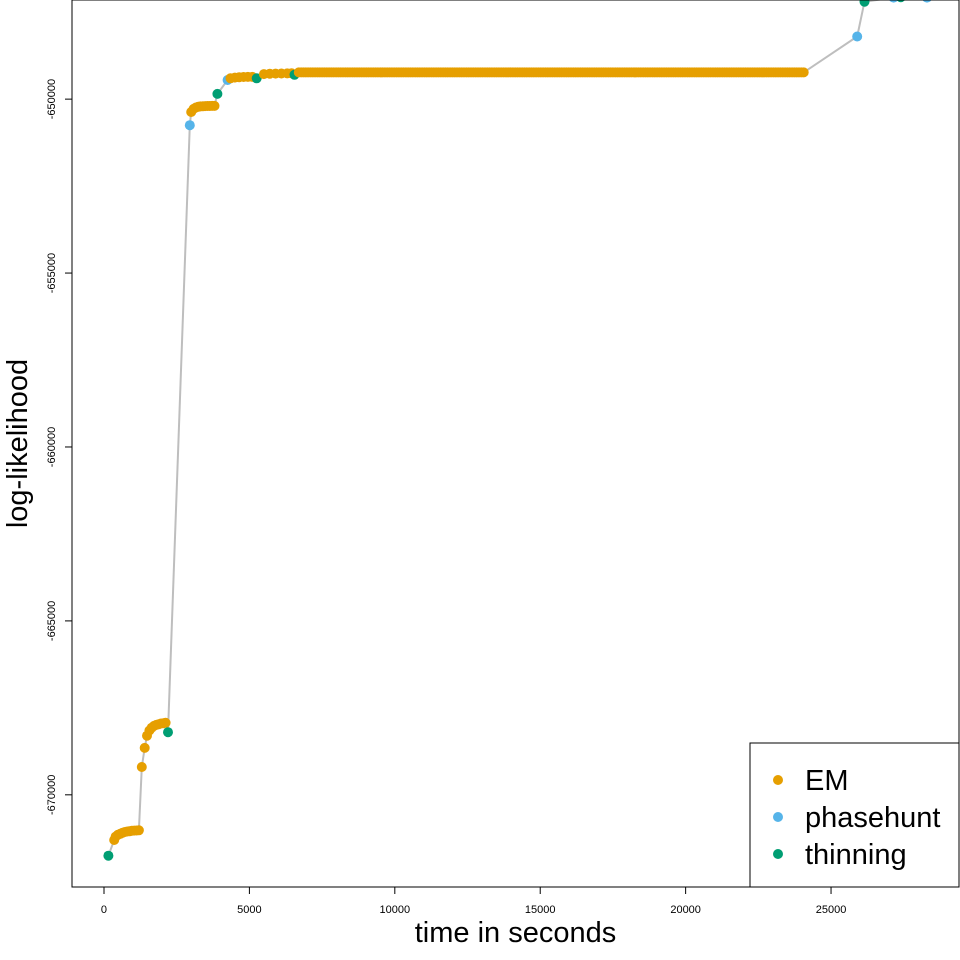 This screenshot has width=960, height=960. Describe the element at coordinates (872, 818) in the screenshot. I see `legend-label-phasehunt: phasehunt` at that location.